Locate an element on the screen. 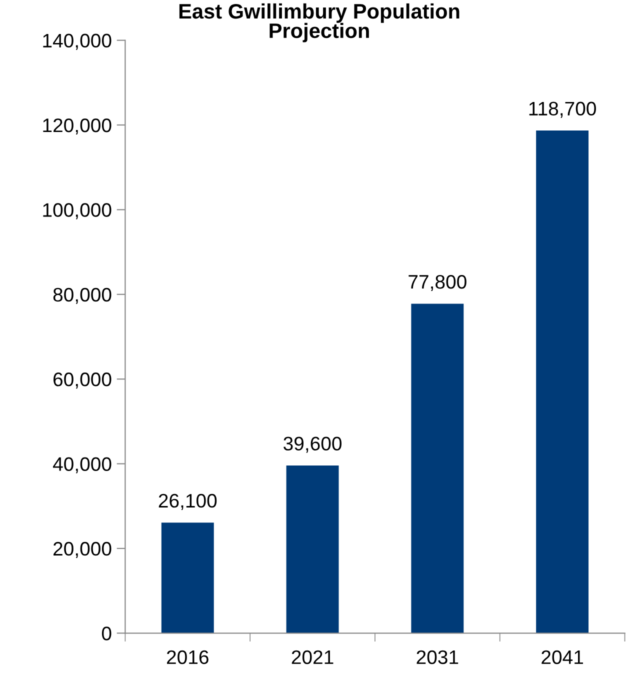 The width and height of the screenshot is (626, 683). x-tick-label: 2031 is located at coordinates (437, 657).